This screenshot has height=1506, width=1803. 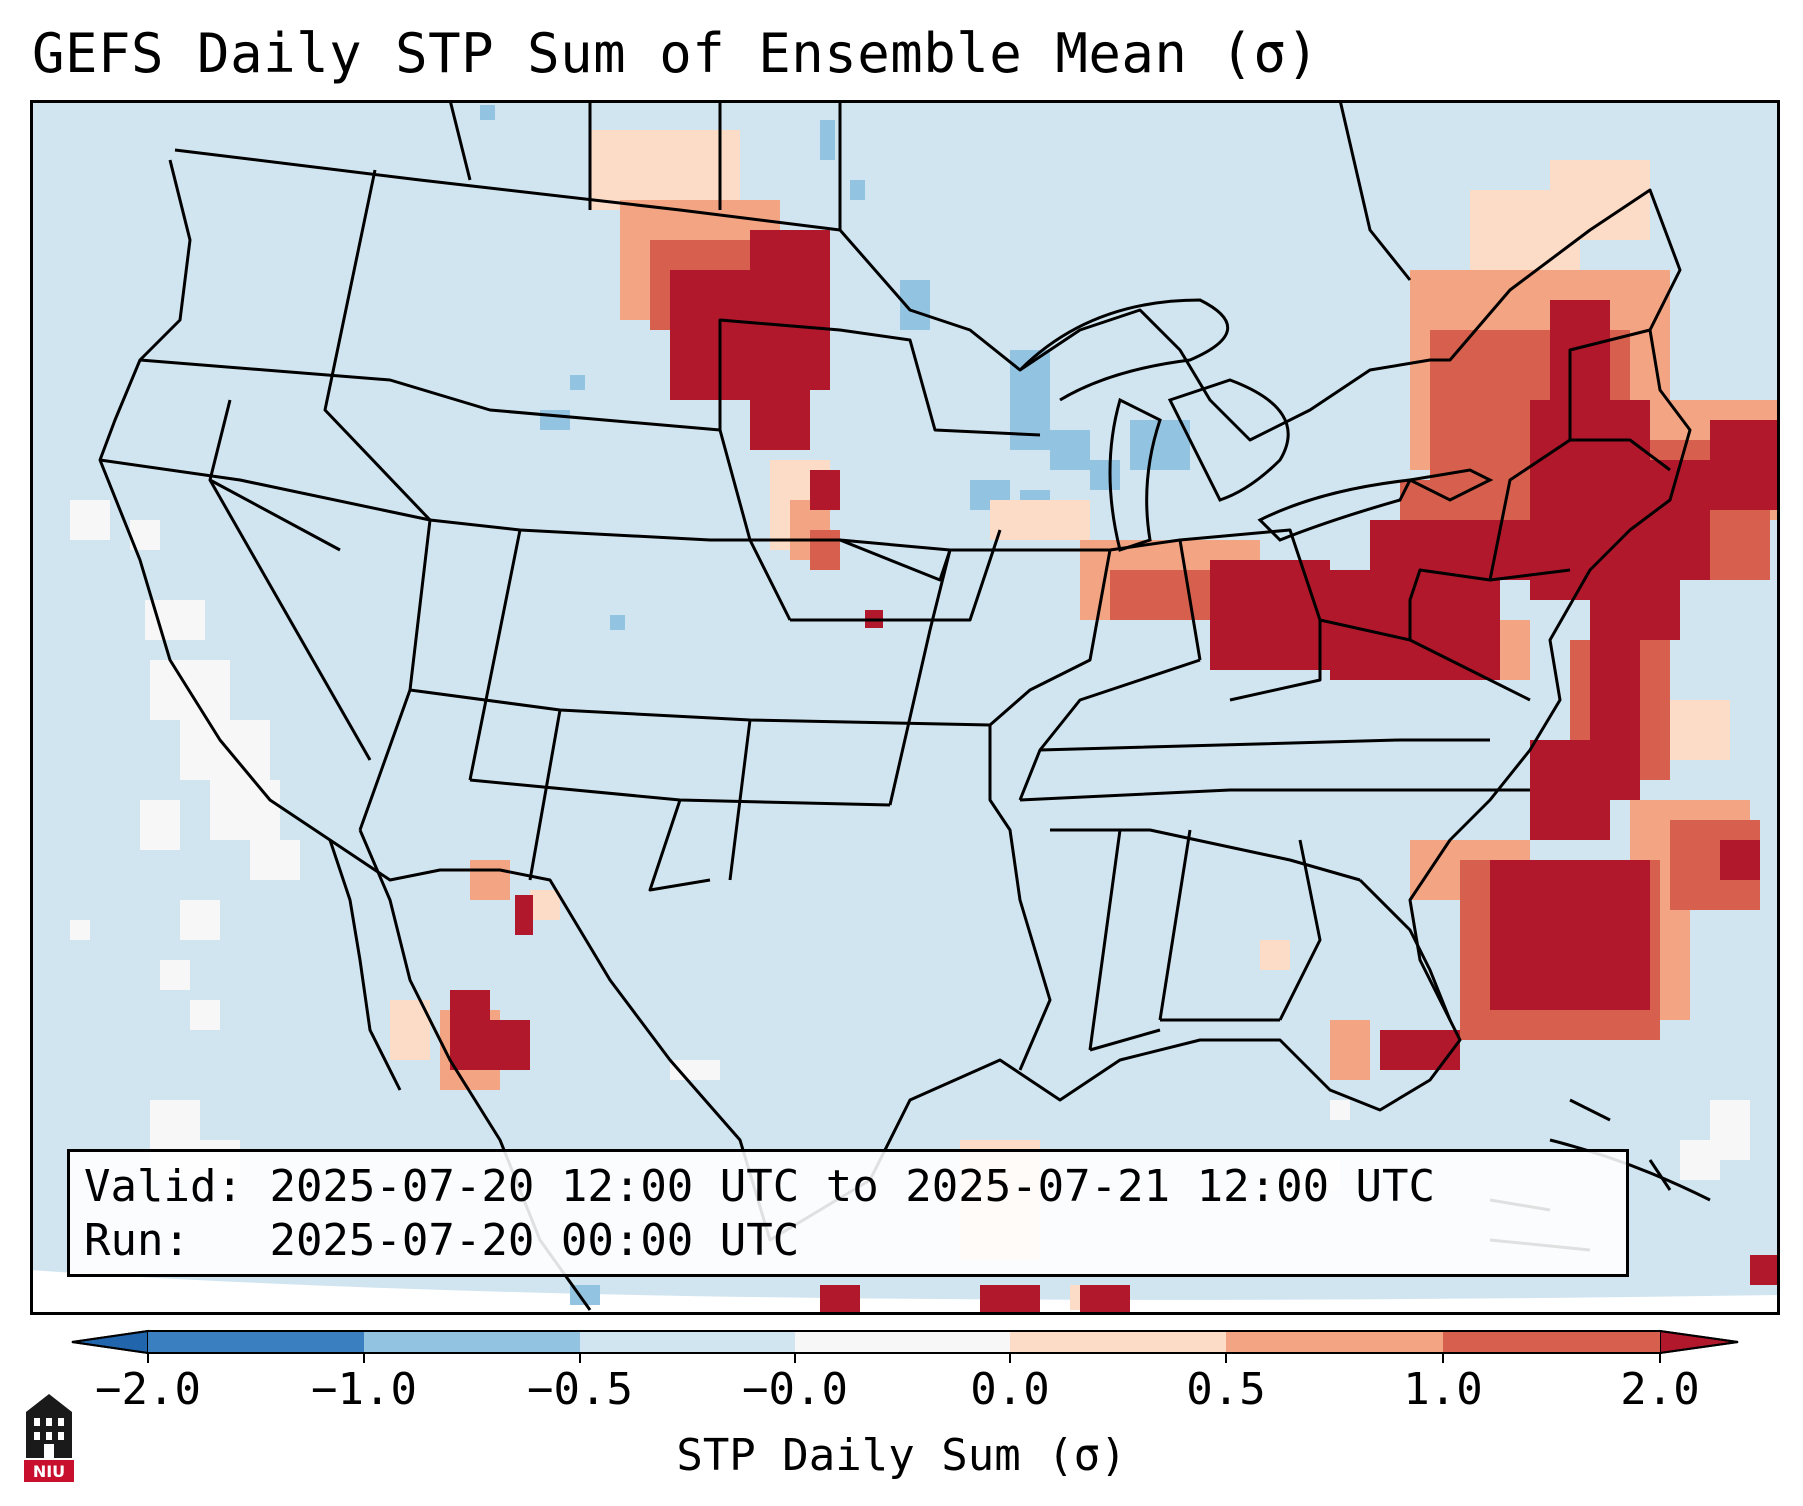 I want to click on colorbar-tick-label: −0.5, so click(x=580, y=1389).